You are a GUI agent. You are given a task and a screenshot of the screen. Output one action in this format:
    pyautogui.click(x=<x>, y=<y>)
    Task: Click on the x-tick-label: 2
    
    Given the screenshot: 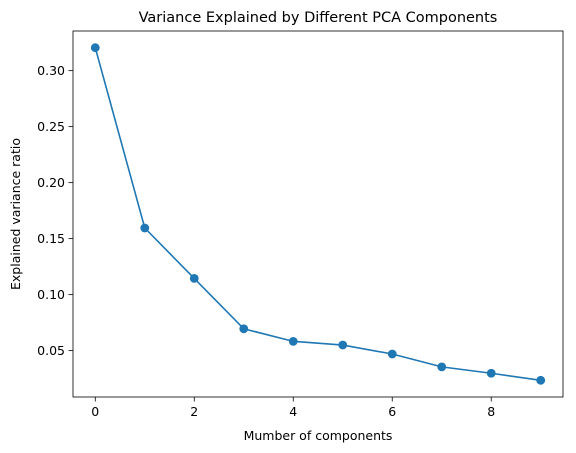 What is the action you would take?
    pyautogui.click(x=194, y=411)
    